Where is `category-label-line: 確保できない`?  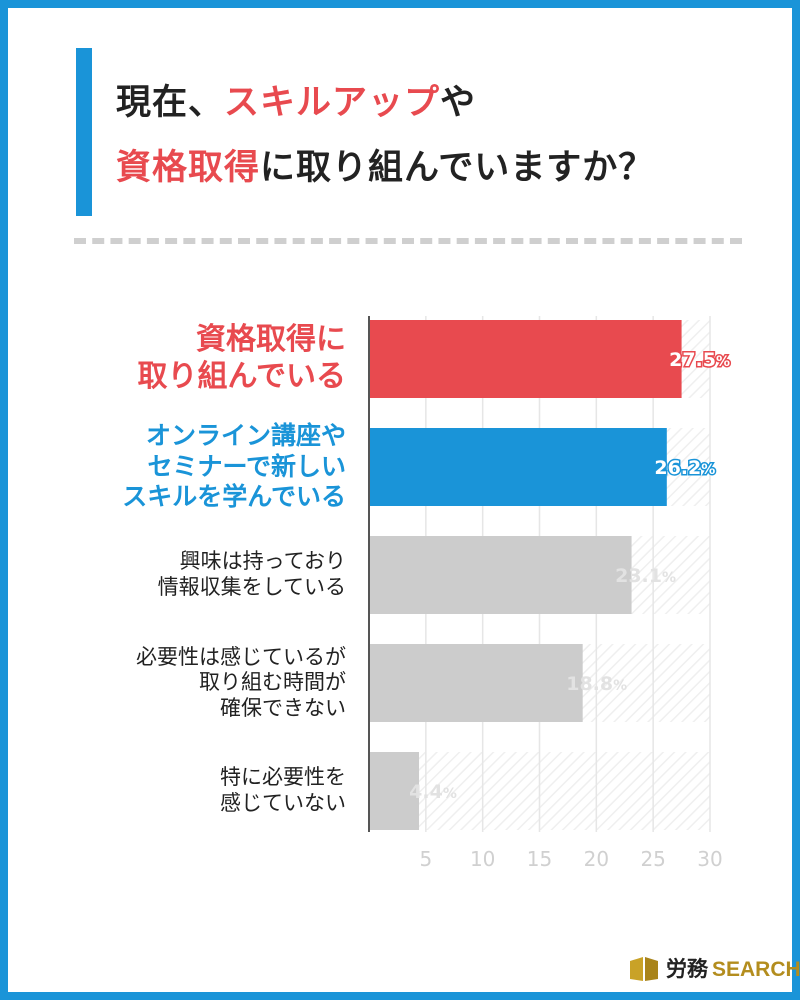
category-label-line: 確保できない is located at coordinates (283, 707).